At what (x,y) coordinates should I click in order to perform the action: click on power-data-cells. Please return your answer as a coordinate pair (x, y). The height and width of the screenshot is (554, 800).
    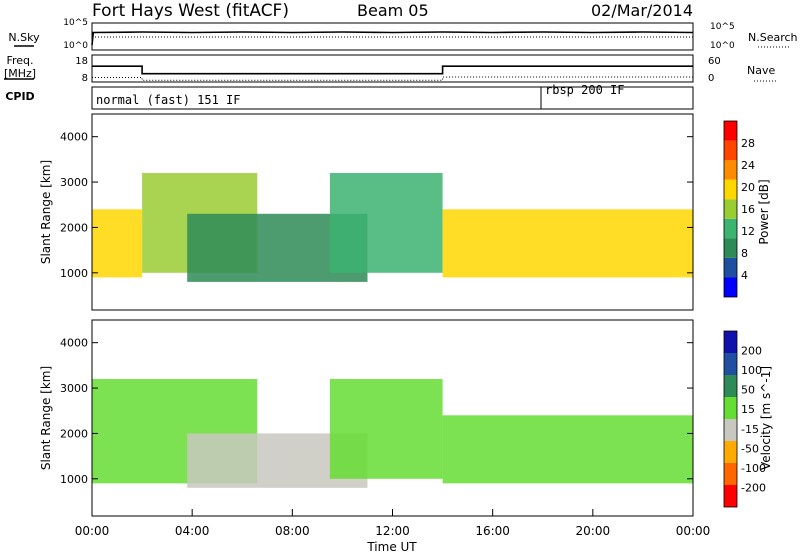
    Looking at the image, I should click on (392, 227).